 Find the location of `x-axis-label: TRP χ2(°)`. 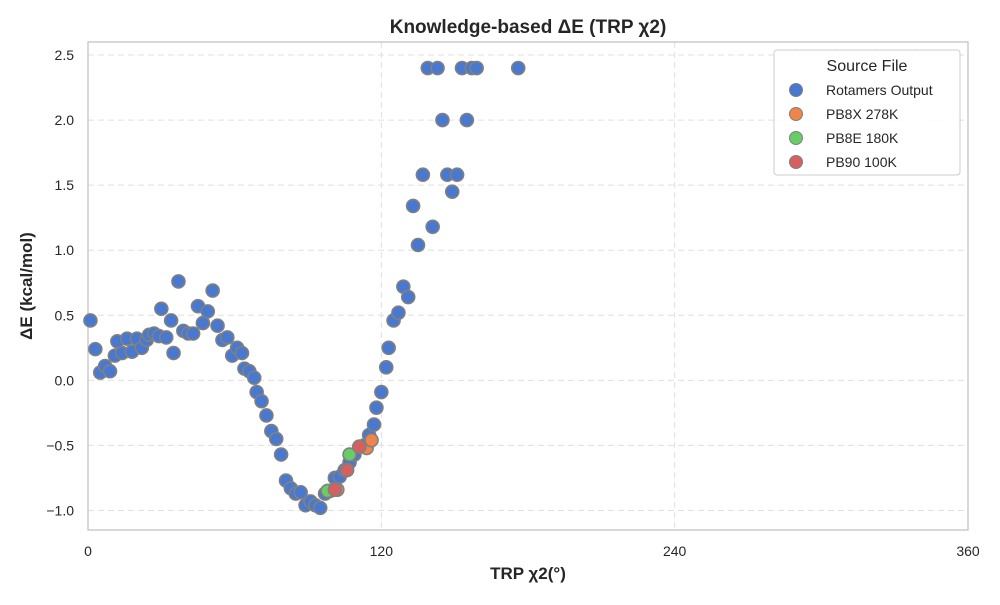

x-axis-label: TRP χ2(°) is located at coordinates (528, 573).